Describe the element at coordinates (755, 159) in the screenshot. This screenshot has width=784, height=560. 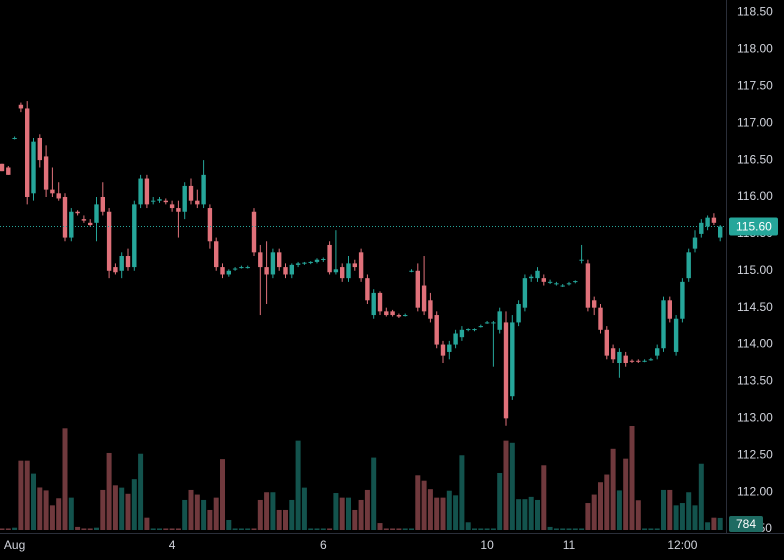
I see `y-tick-label: 116.50` at that location.